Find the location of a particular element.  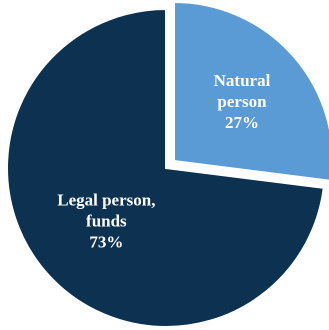

data-label-line: funds is located at coordinates (106, 221).